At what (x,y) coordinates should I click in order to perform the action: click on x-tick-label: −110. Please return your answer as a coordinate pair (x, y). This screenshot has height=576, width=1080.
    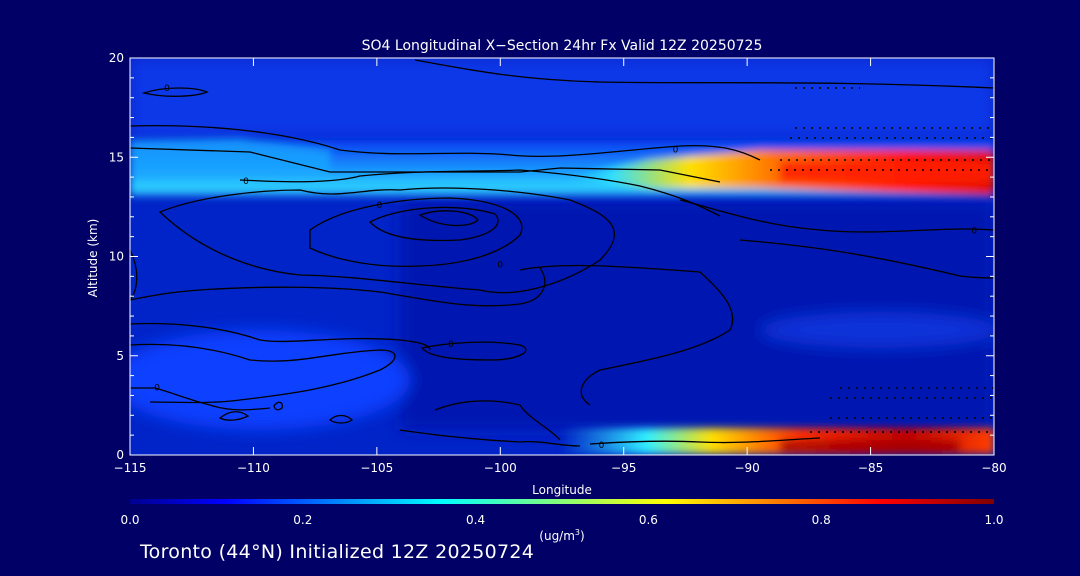
    Looking at the image, I should click on (253, 468).